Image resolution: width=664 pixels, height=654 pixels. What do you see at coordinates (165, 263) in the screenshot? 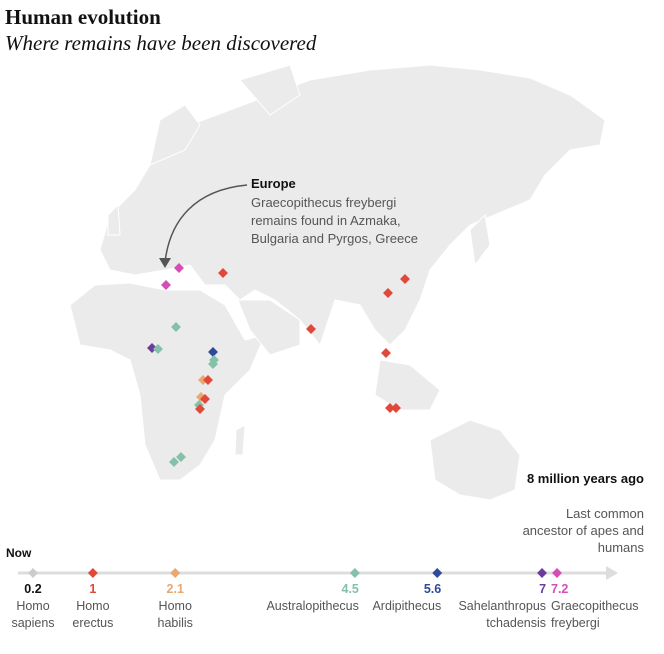
I see `annotation-arrowhead` at bounding box center [165, 263].